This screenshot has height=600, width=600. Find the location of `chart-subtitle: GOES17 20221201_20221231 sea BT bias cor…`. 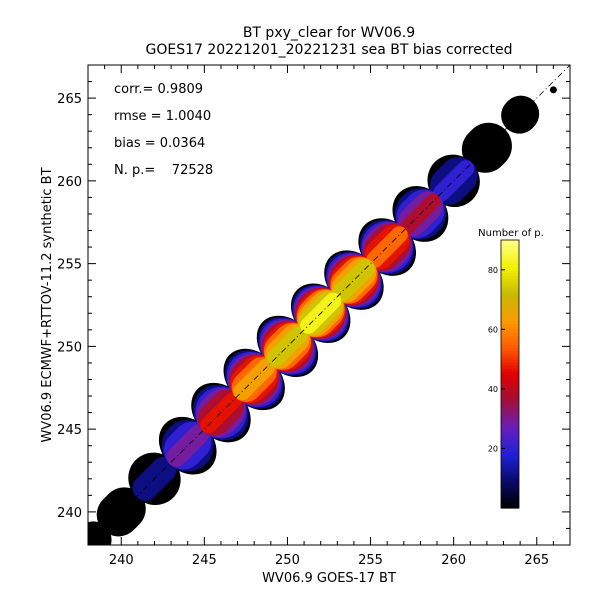

chart-subtitle: GOES17 20221201_20221231 sea BT bias cor… is located at coordinates (329, 50).